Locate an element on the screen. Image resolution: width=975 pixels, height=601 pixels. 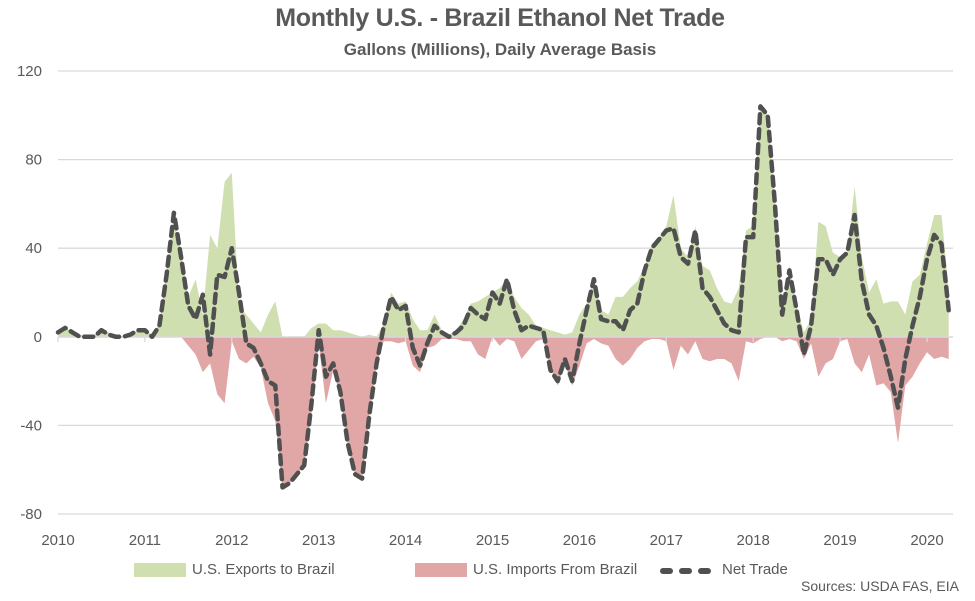
x-tick-label: 2018 is located at coordinates (753, 540).